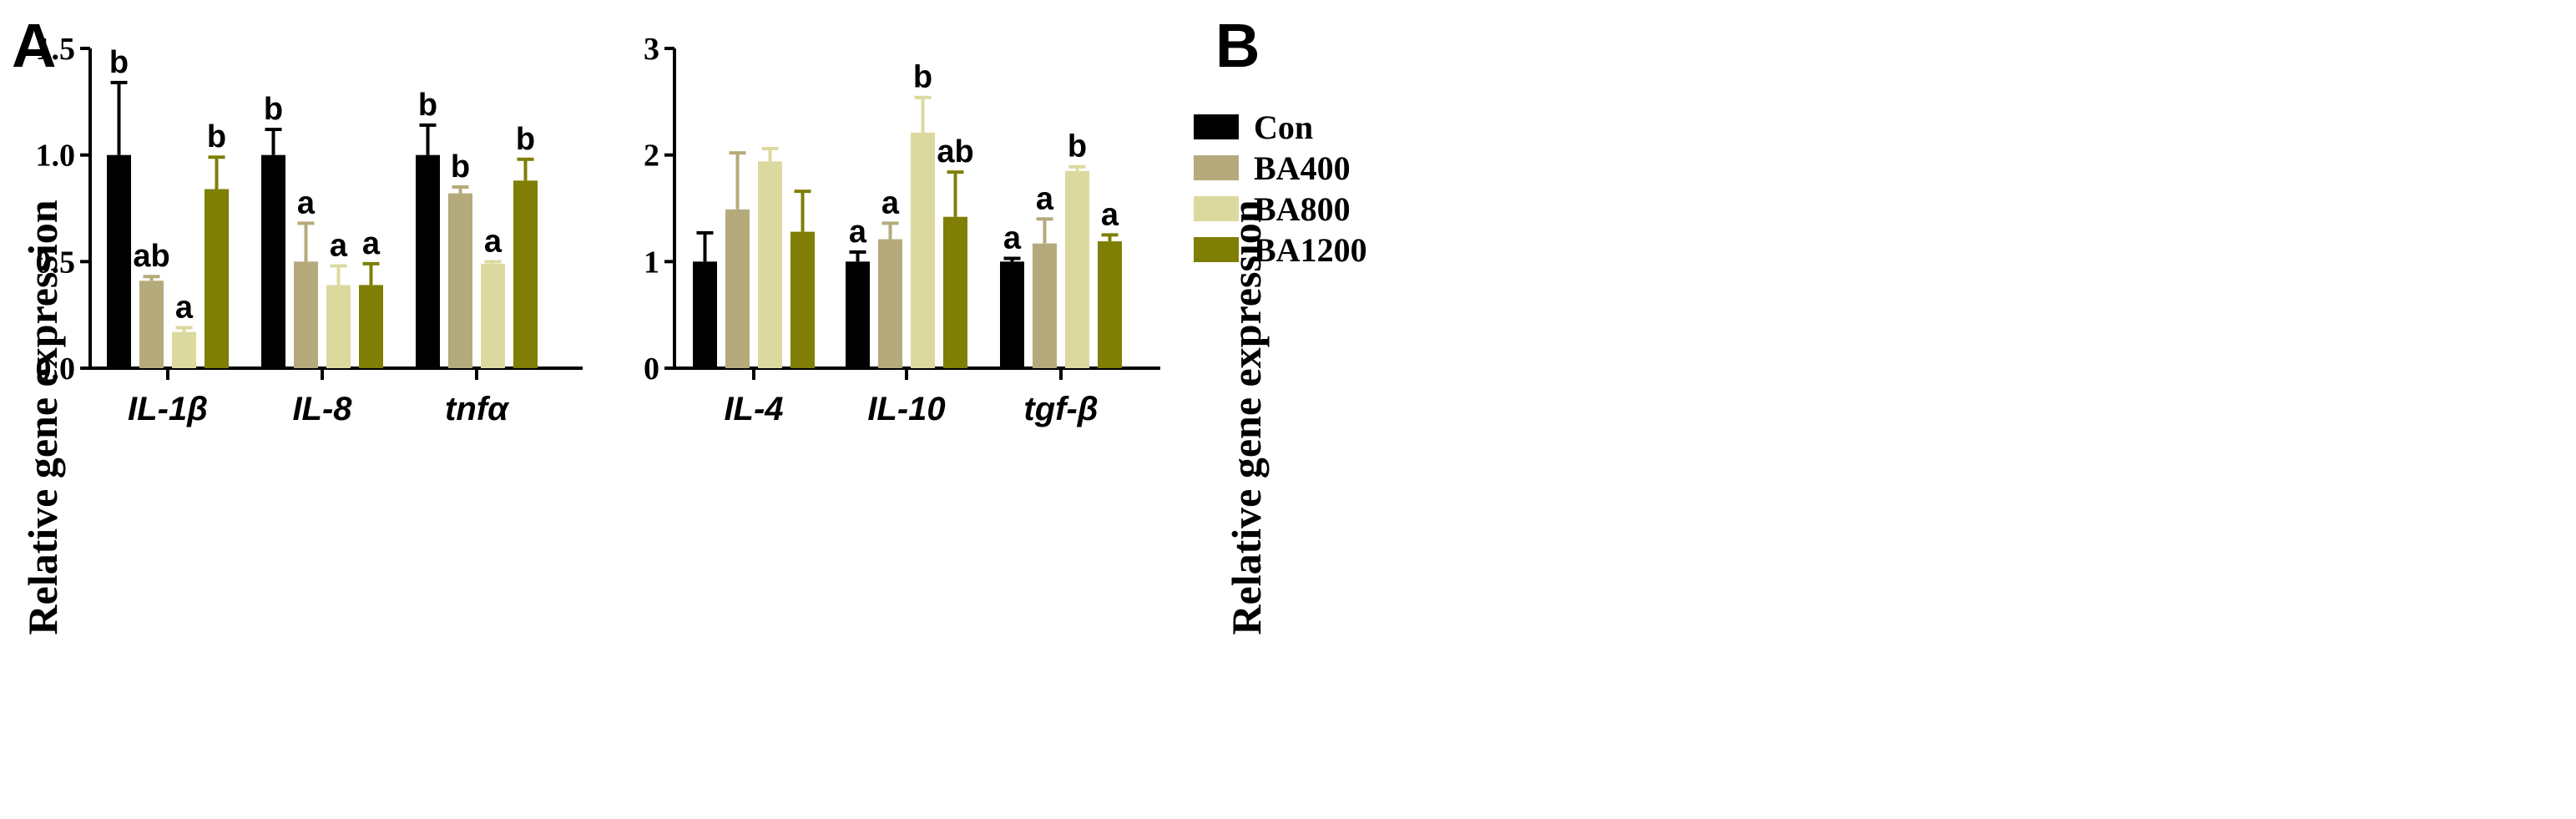  Describe the element at coordinates (322, 409) in the screenshot. I see `panel-a-x-tick-label: IL-8` at that location.